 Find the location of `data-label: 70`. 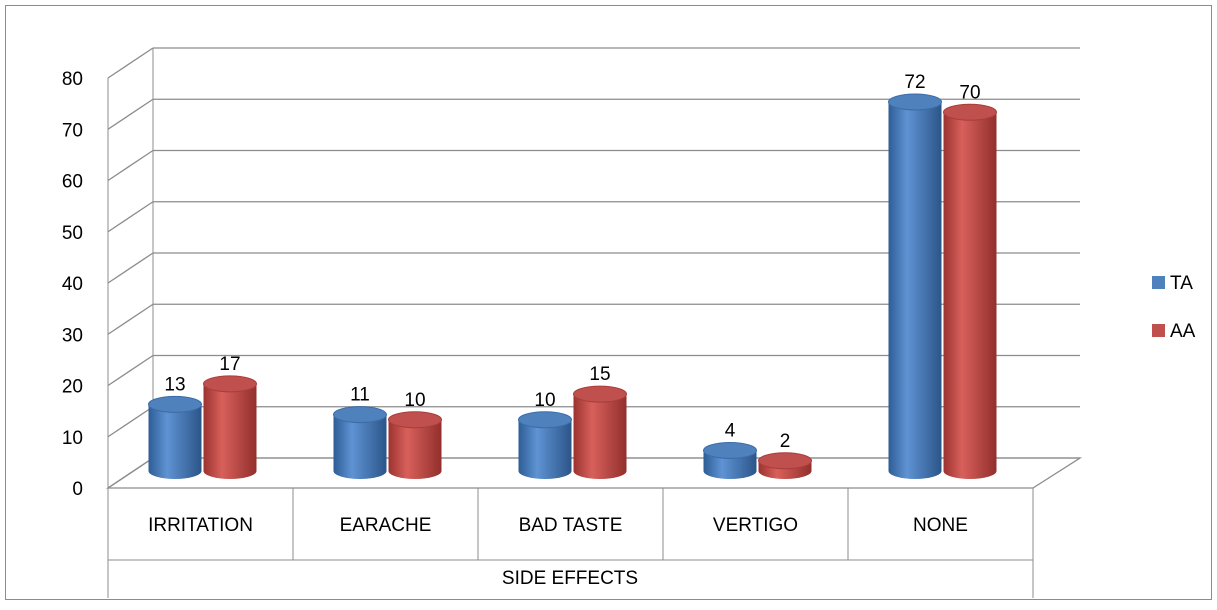

data-label: 70 is located at coordinates (969, 92).